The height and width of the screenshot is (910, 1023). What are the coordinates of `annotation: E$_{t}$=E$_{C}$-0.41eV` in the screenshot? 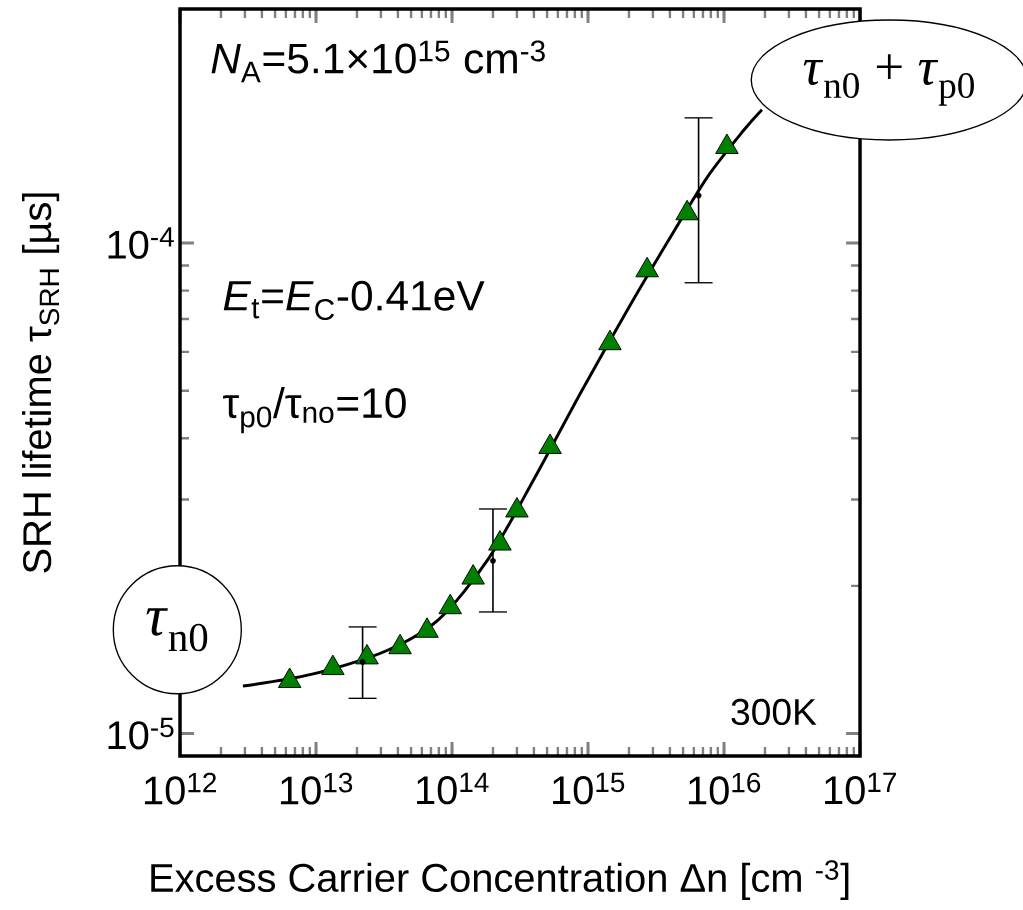 It's located at (354, 300).